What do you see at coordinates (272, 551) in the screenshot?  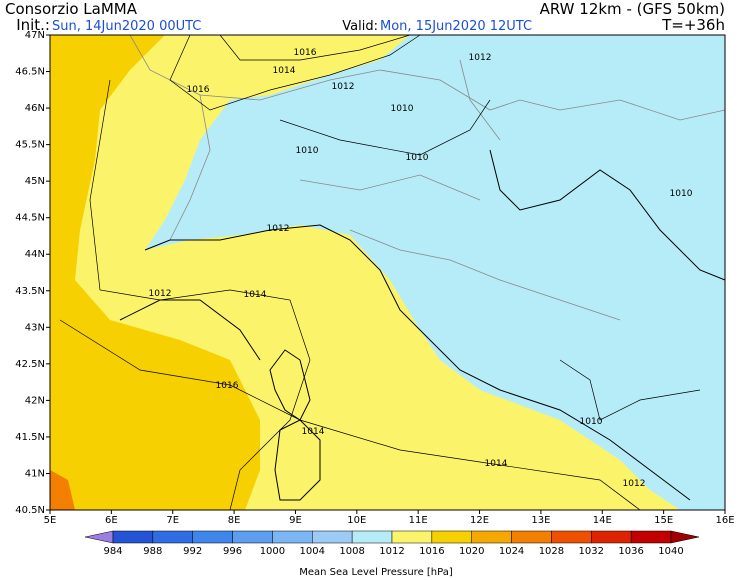 I see `colorbar-label: 1000` at bounding box center [272, 551].